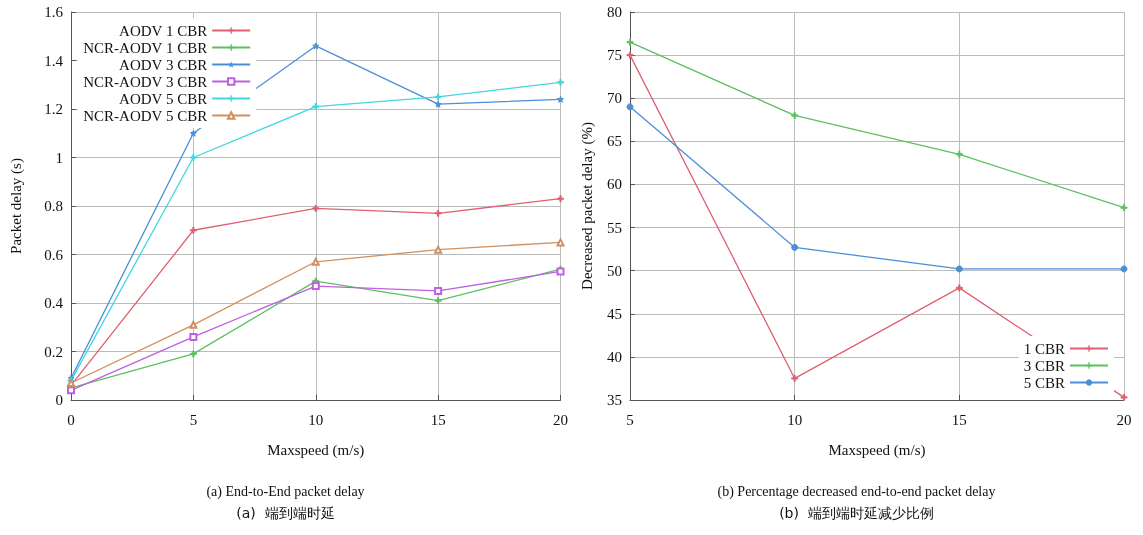  Describe the element at coordinates (285, 513) in the screenshot. I see `text: (a) 端到端时延` at that location.